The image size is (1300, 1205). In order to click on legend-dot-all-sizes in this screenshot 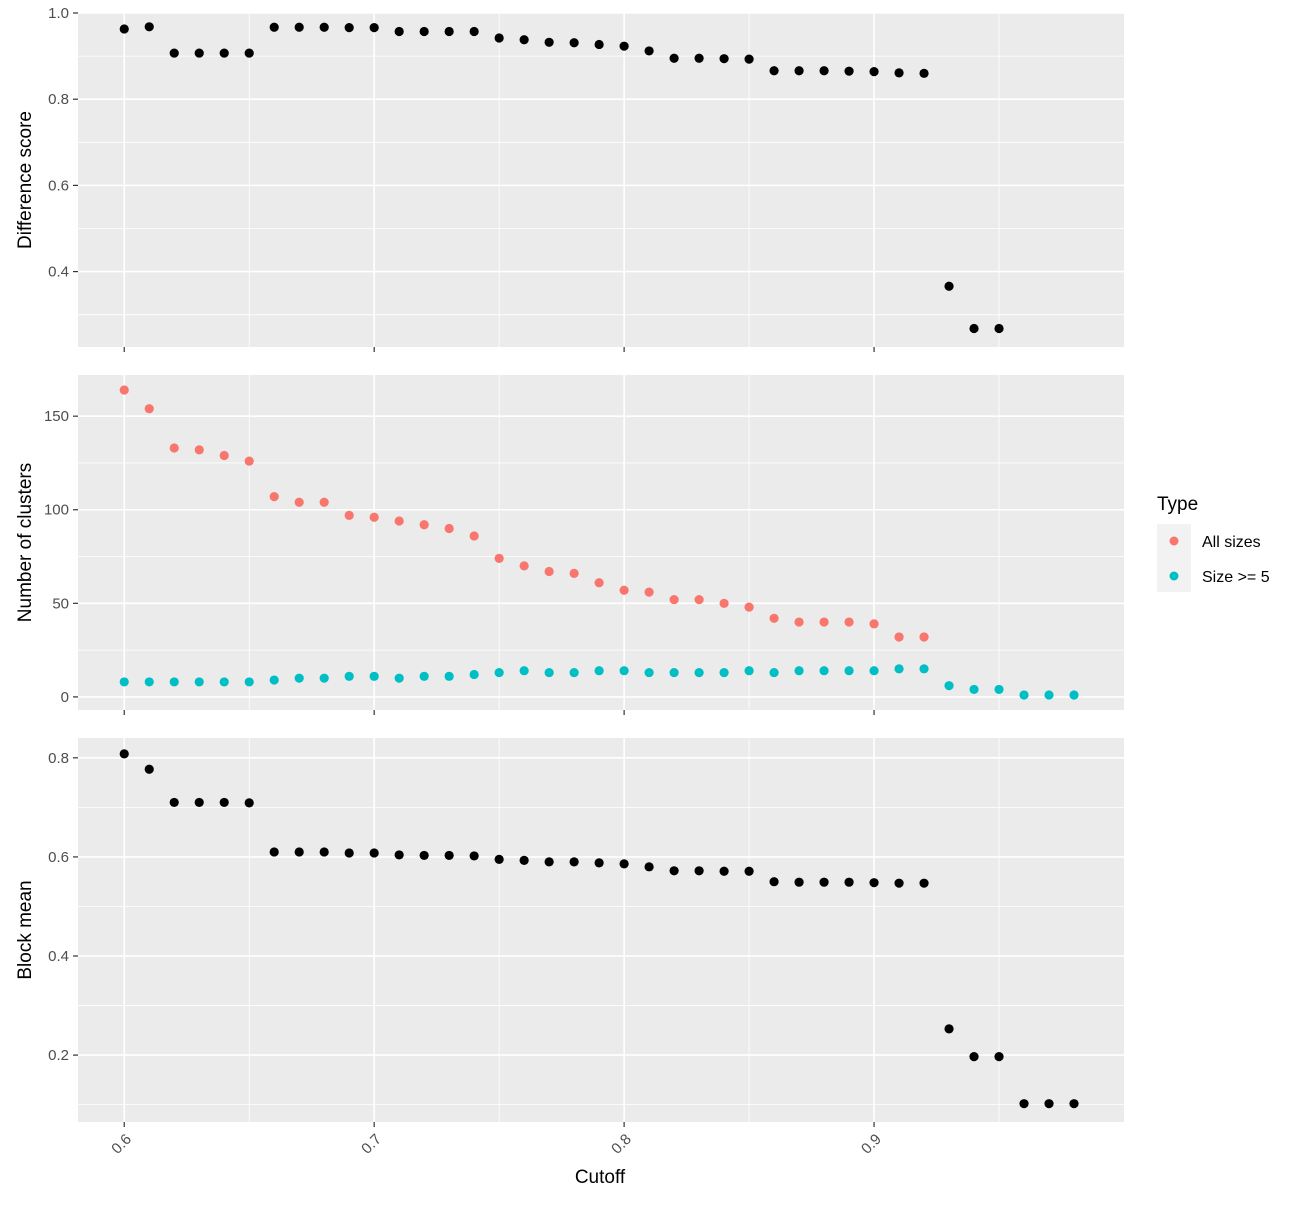, I will do `click(1174, 541)`.